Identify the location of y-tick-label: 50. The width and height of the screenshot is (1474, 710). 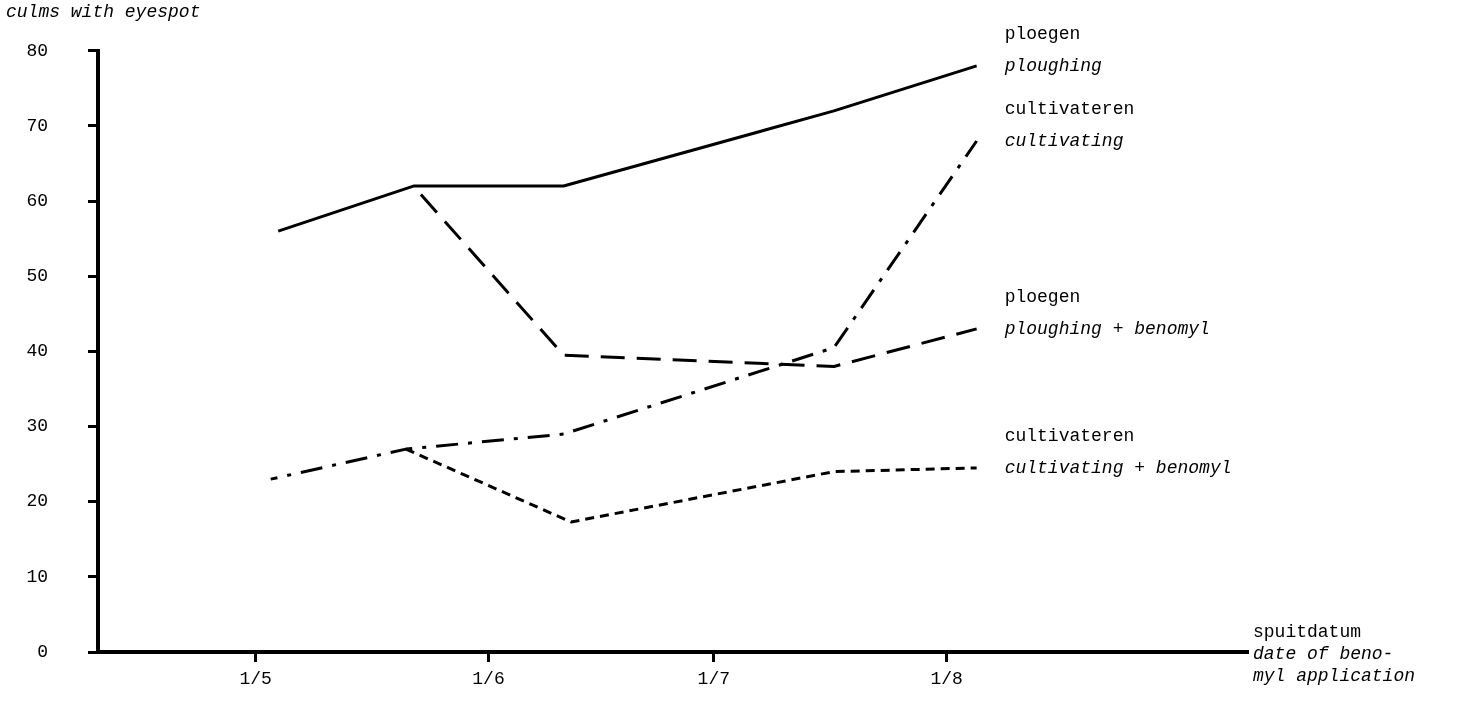
(37, 276).